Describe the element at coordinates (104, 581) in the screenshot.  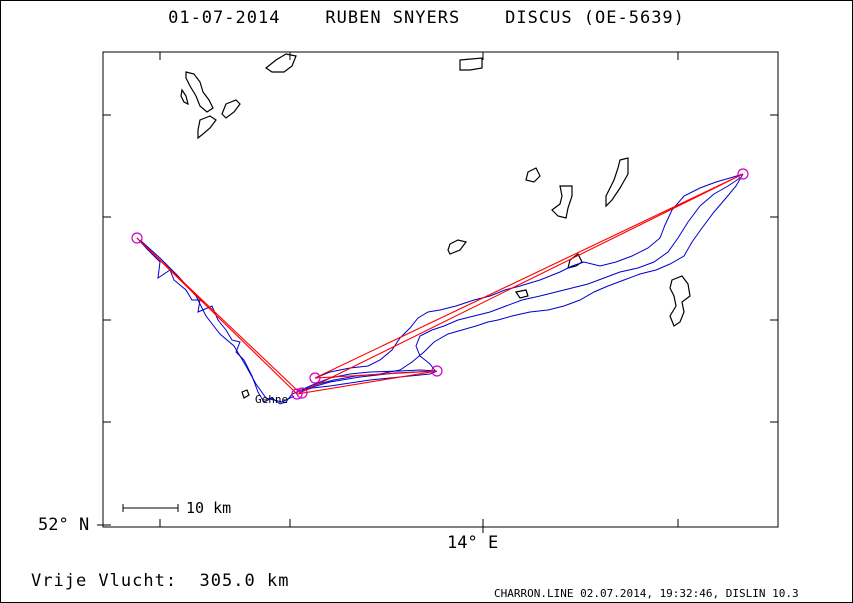
I see `distance-label: Vrije Vlucht:` at that location.